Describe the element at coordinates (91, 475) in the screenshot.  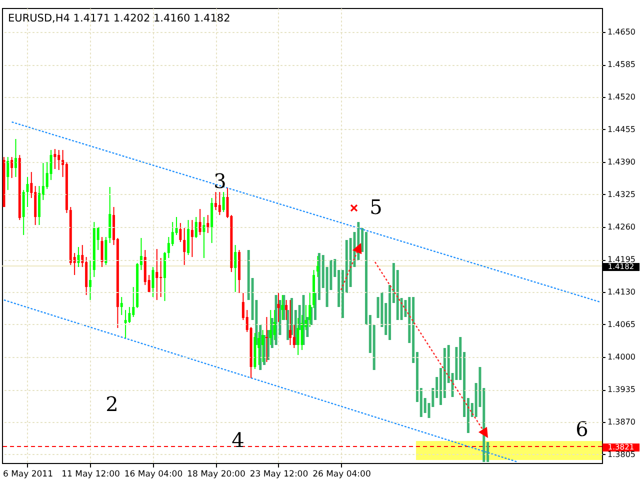
I see `x-tick-label: 11 May 12:00` at that location.